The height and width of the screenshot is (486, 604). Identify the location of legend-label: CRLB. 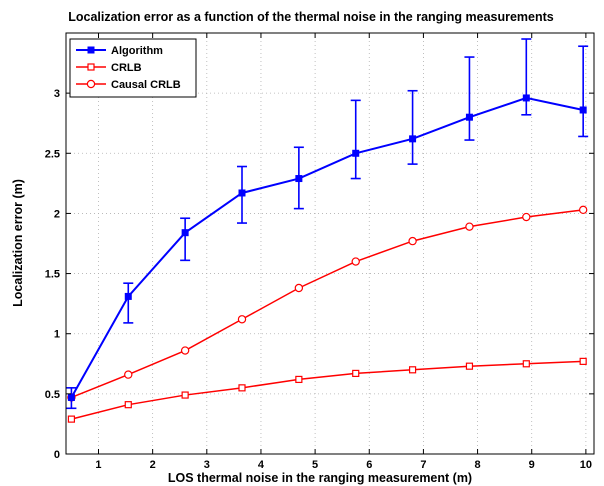
(126, 68).